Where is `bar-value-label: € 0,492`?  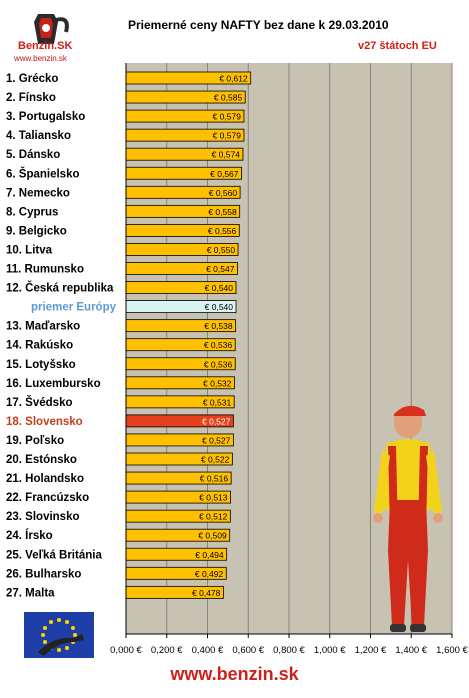
bar-value-label: € 0,492 is located at coordinates (209, 574).